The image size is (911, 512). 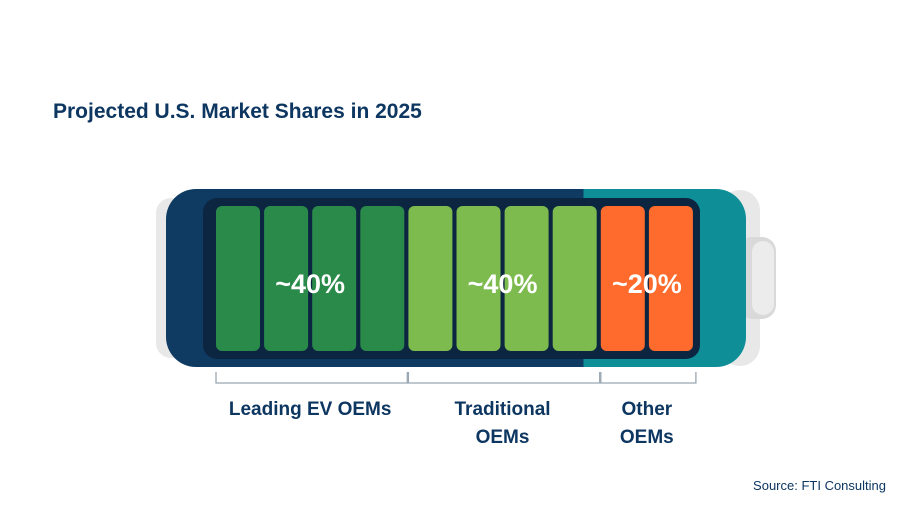 I want to click on category-label-line: Leading EV OEMs, so click(x=310, y=409).